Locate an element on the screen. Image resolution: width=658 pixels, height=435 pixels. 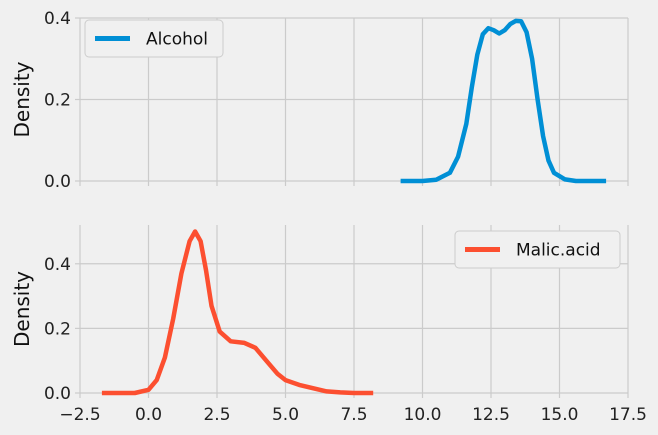
x-tick-label: −2.5 is located at coordinates (79, 415).